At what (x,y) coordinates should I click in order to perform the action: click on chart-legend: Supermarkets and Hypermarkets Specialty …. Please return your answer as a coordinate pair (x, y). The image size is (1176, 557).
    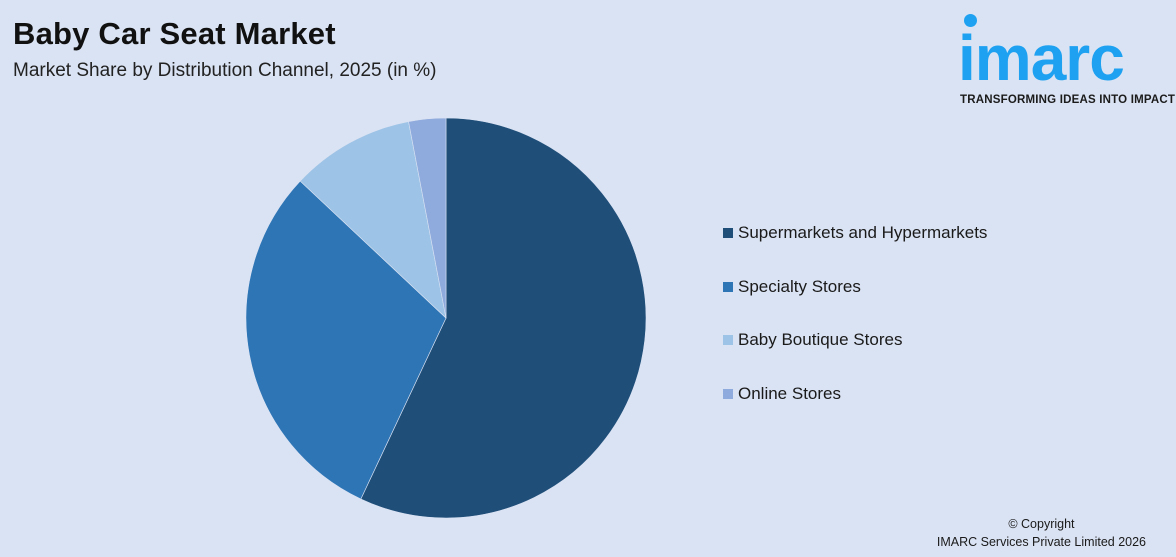
    Looking at the image, I should click on (855, 329).